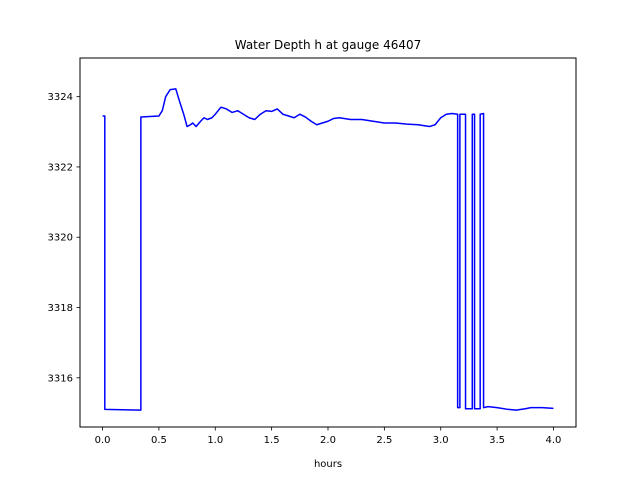 Image resolution: width=640 pixels, height=480 pixels. I want to click on y-tick-label: 3324, so click(60, 97).